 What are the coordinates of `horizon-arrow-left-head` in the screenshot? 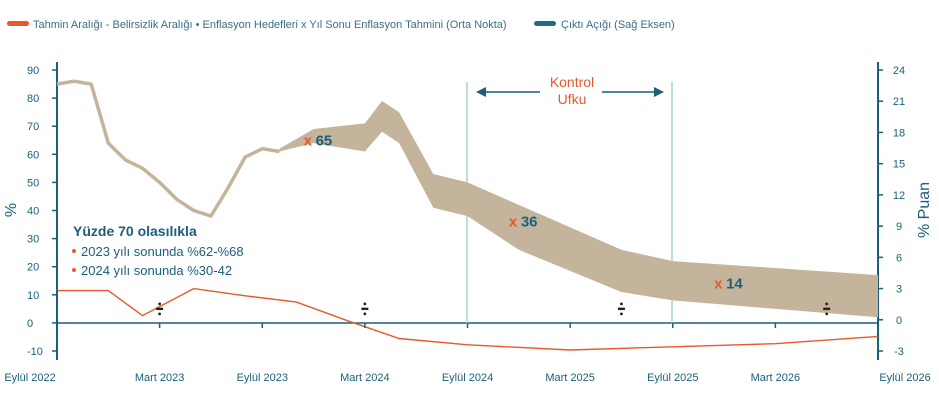 It's located at (481, 92).